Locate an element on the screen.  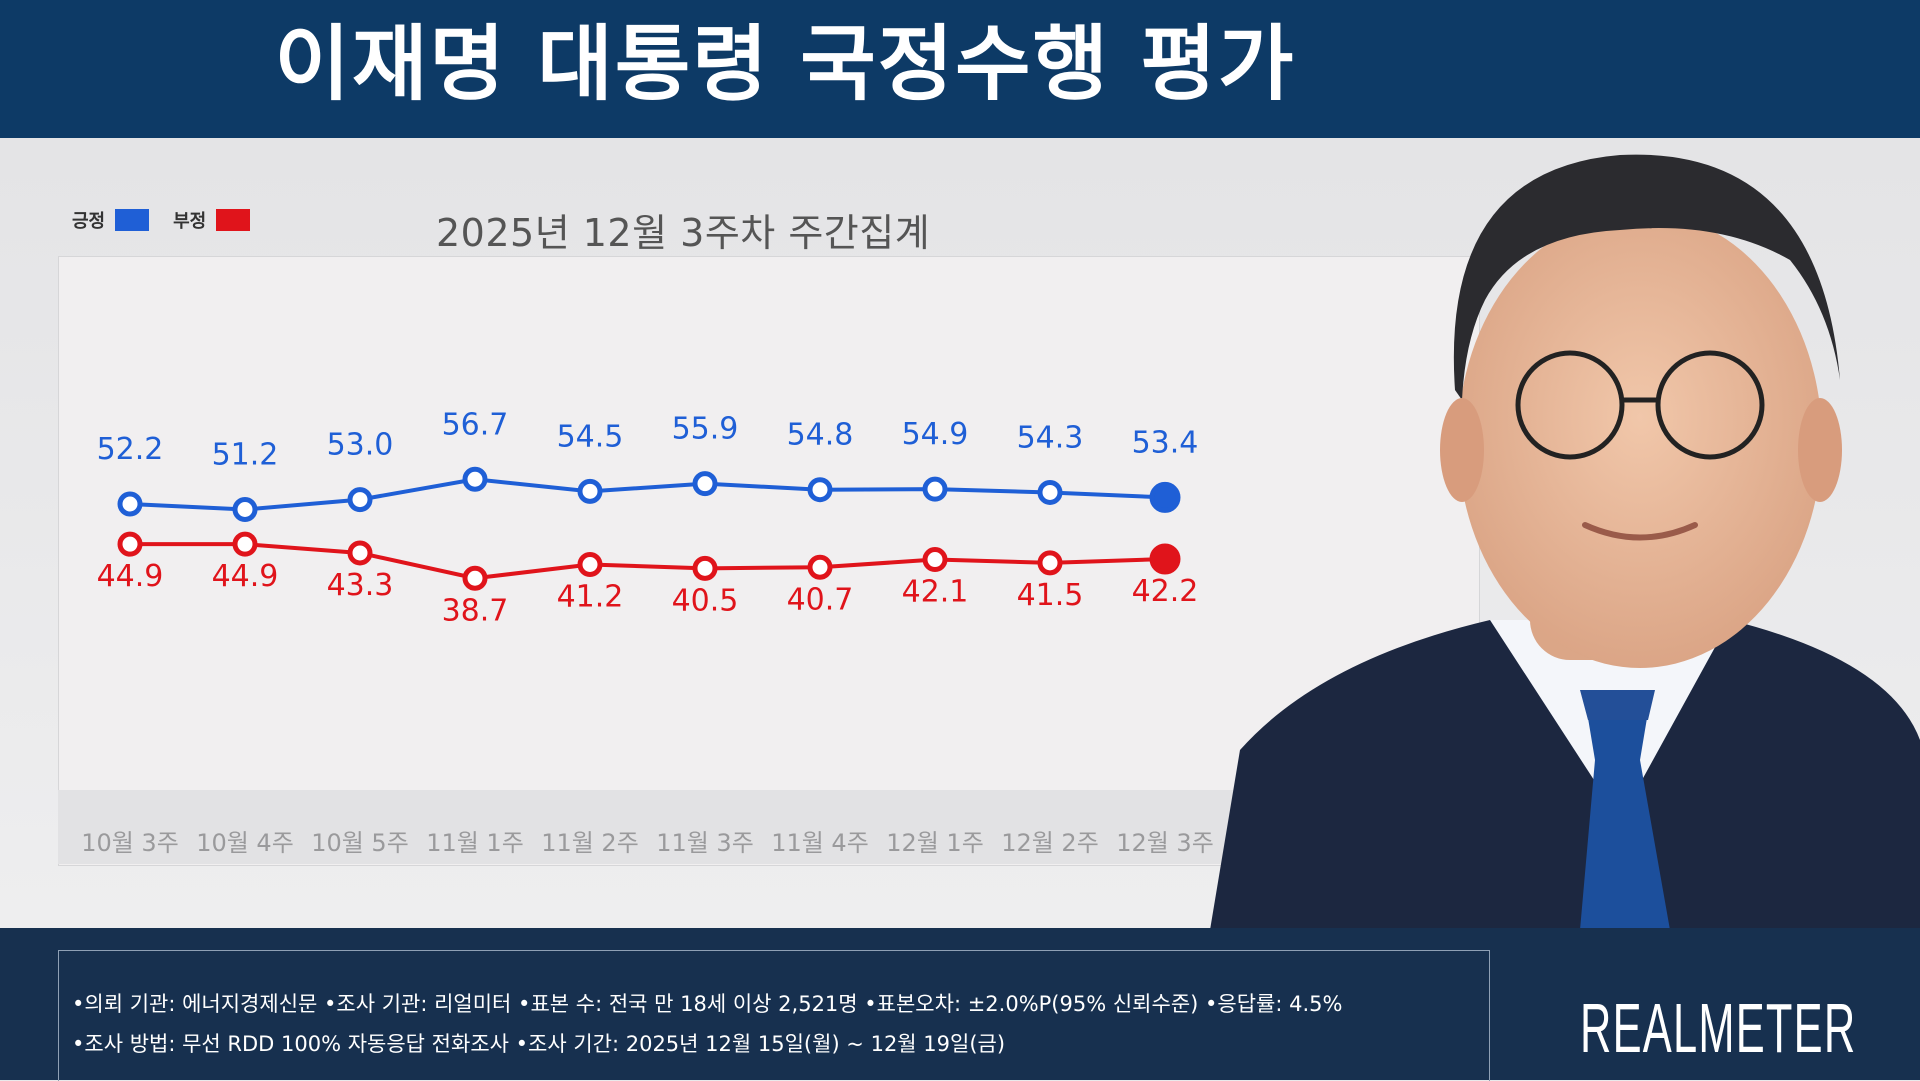
chart-legend: 긍정 부정 is located at coordinates (165, 220).